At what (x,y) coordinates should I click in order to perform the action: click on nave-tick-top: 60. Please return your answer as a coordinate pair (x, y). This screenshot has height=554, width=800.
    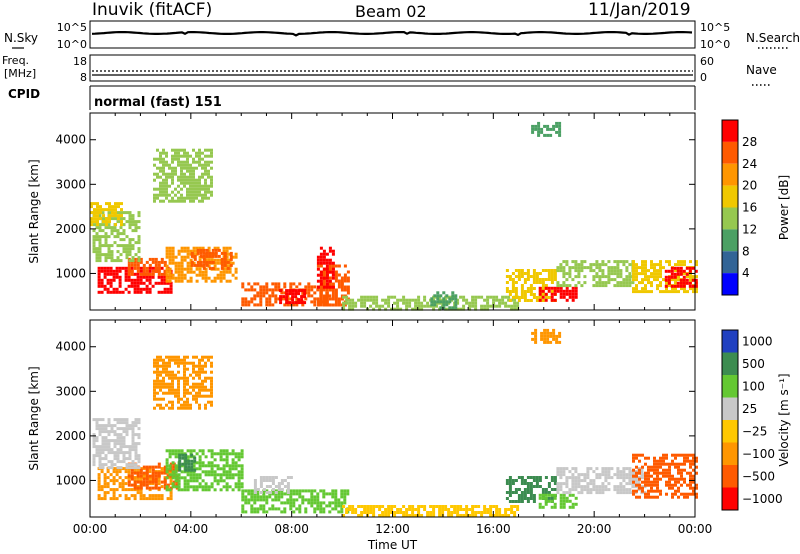
    Looking at the image, I should click on (707, 61).